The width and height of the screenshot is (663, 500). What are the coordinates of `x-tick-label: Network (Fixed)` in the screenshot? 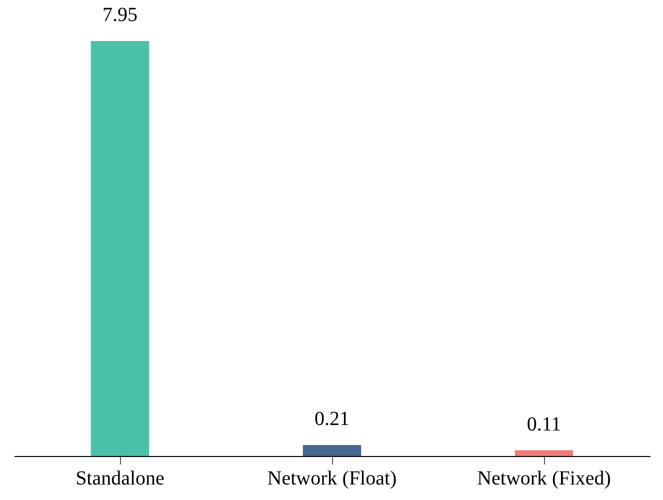 It's located at (544, 479).